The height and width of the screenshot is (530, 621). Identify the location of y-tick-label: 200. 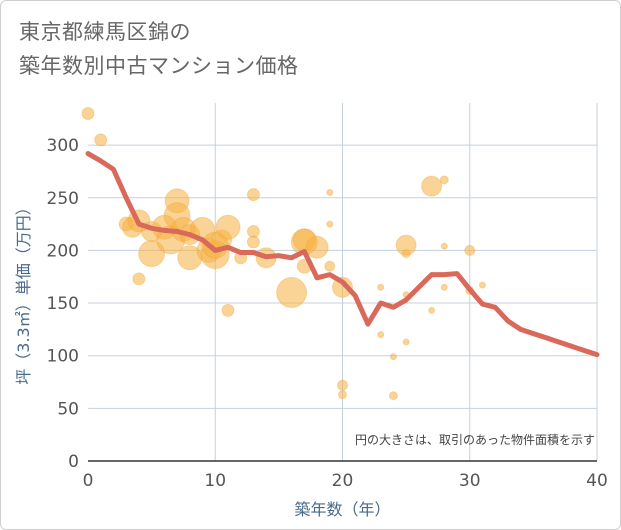
(63, 251).